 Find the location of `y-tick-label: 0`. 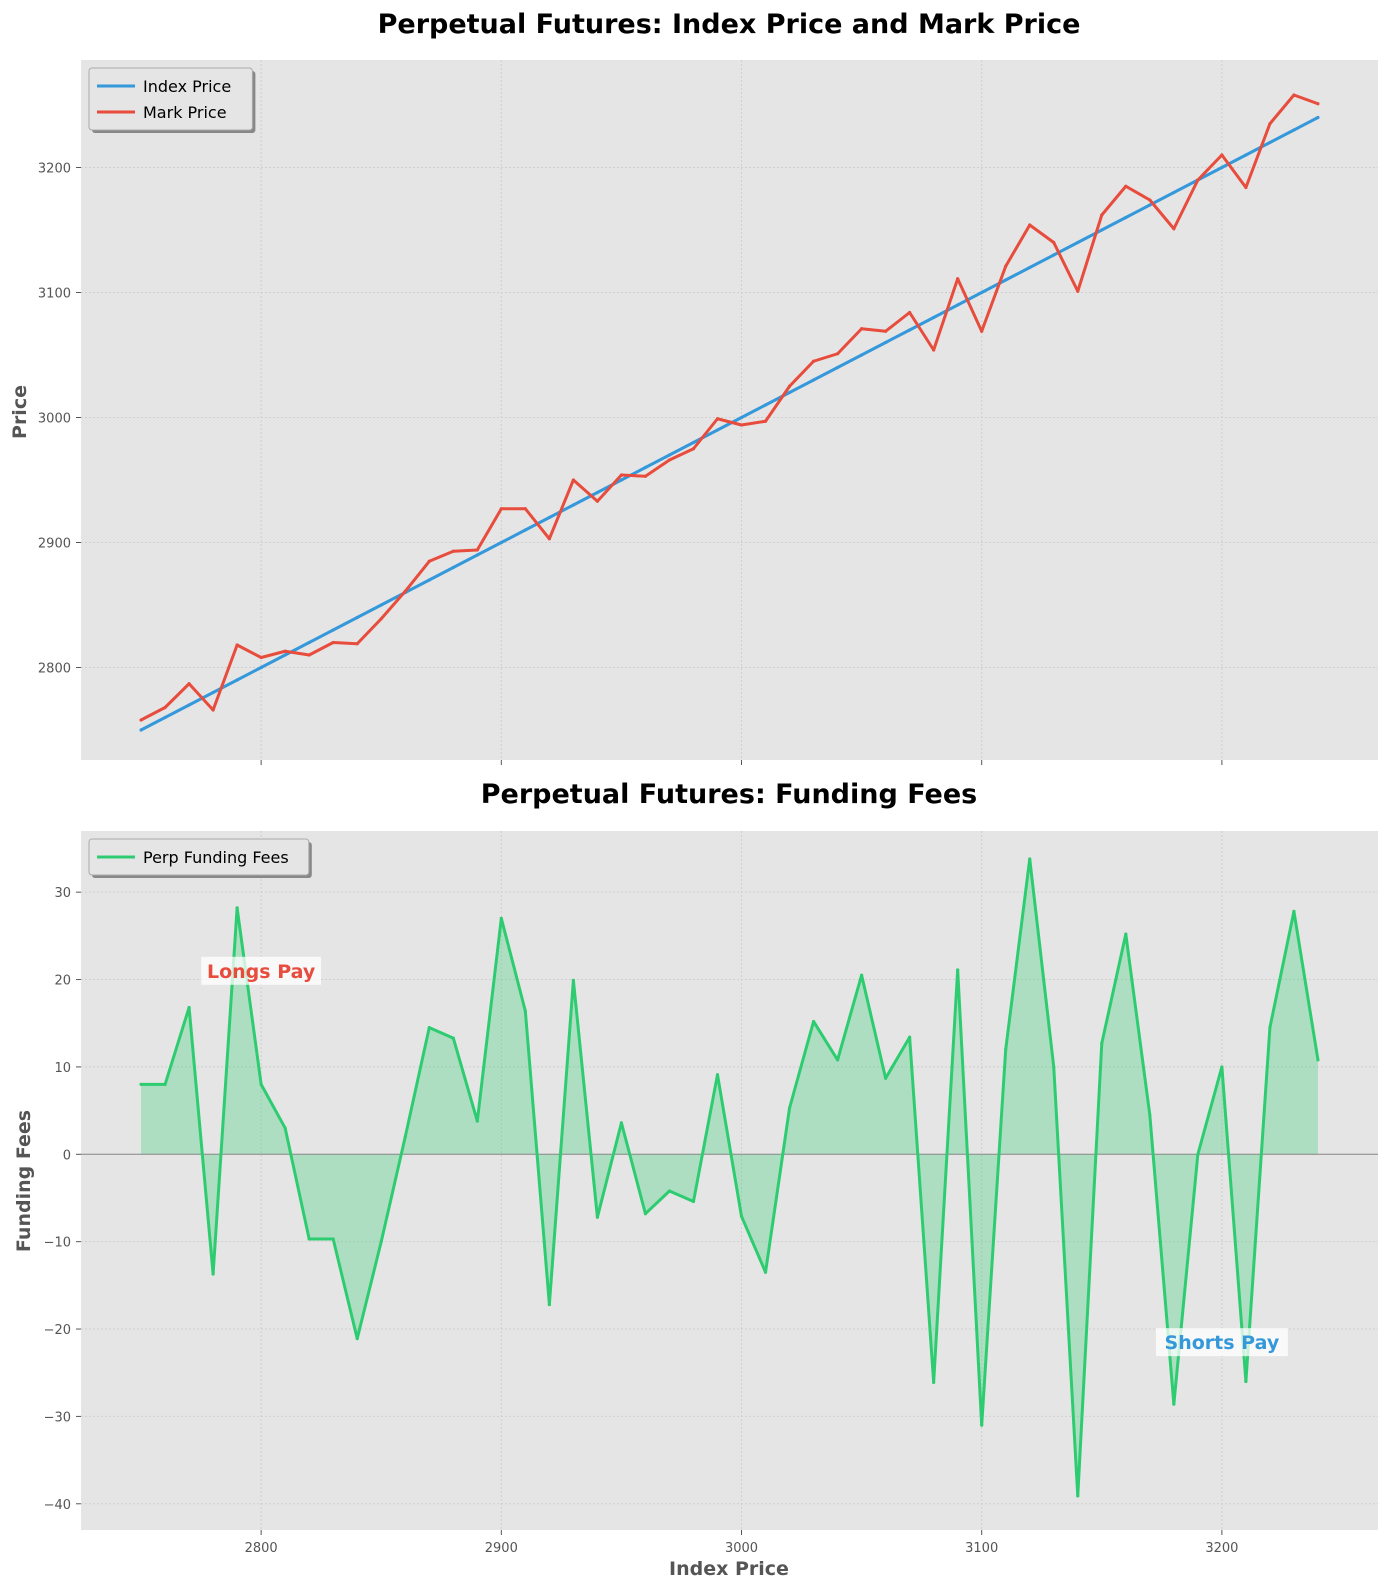

y-tick-label: 0 is located at coordinates (67, 1155).